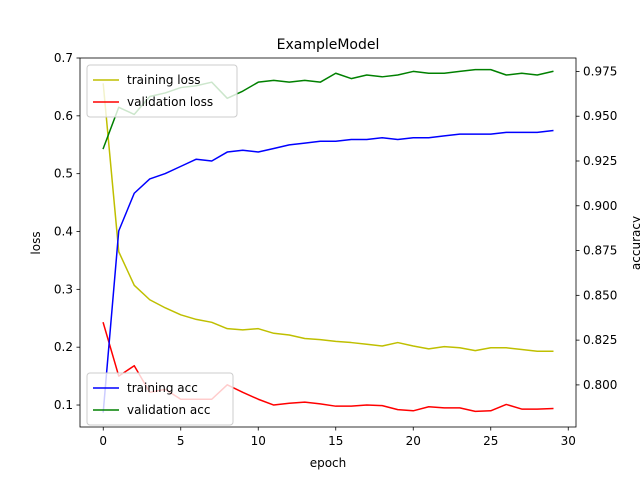  What do you see at coordinates (181, 441) in the screenshot?
I see `x-tick-label: 5` at bounding box center [181, 441].